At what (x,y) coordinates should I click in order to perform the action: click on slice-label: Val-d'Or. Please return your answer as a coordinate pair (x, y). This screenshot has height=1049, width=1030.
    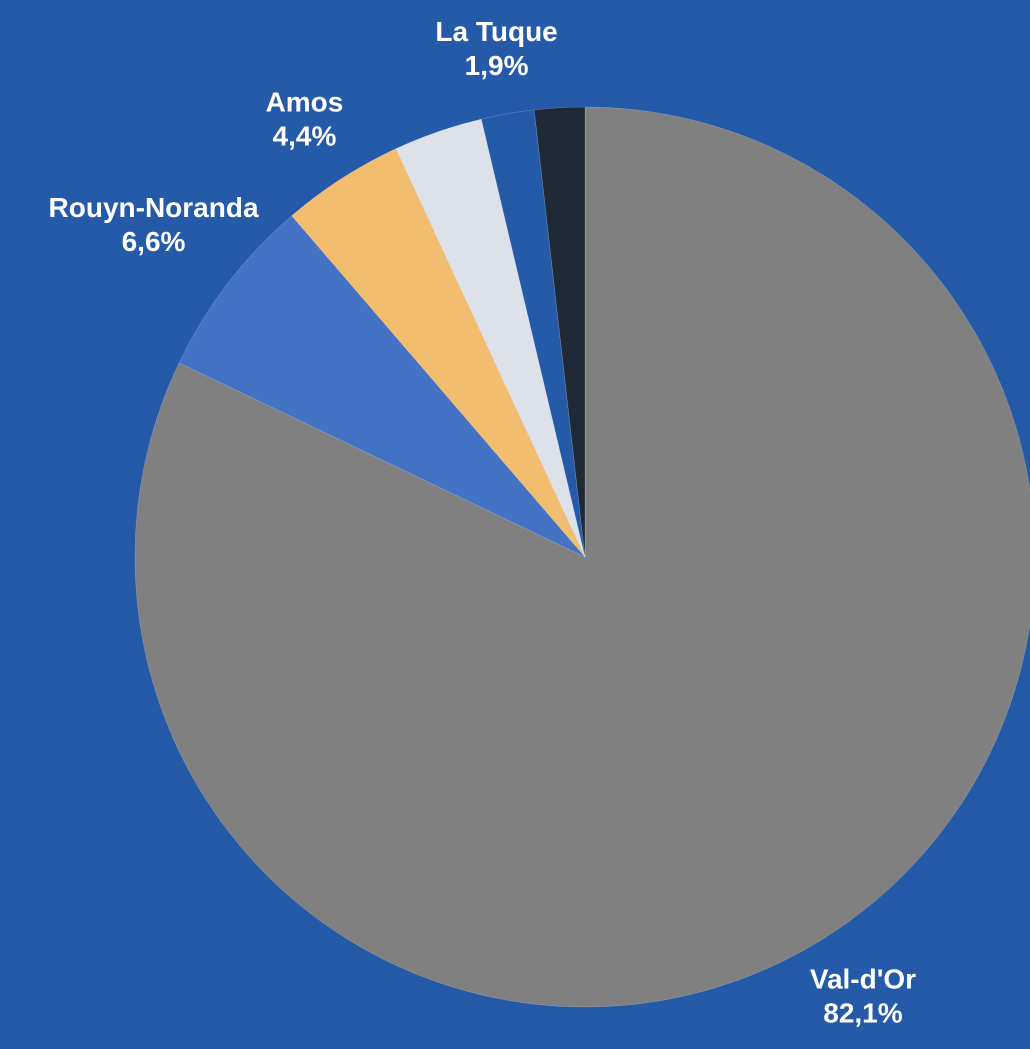
    Looking at the image, I should click on (863, 978).